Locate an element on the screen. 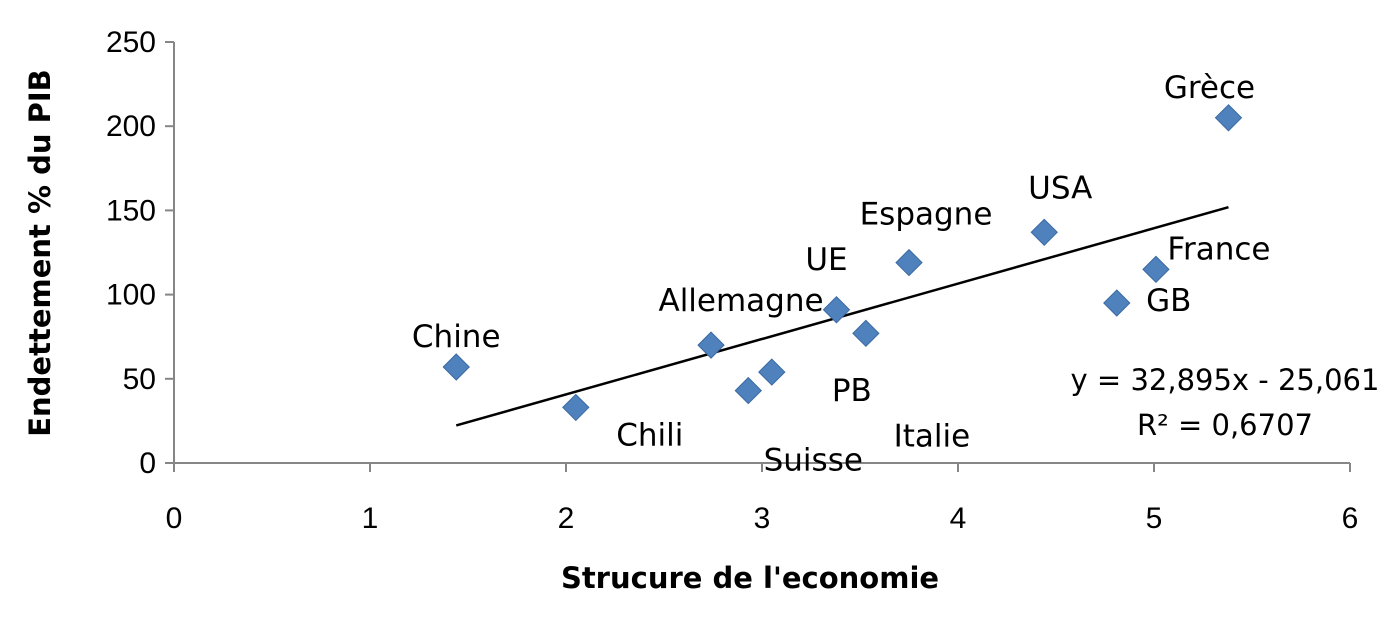  point-label-gb: GB is located at coordinates (1168, 301).